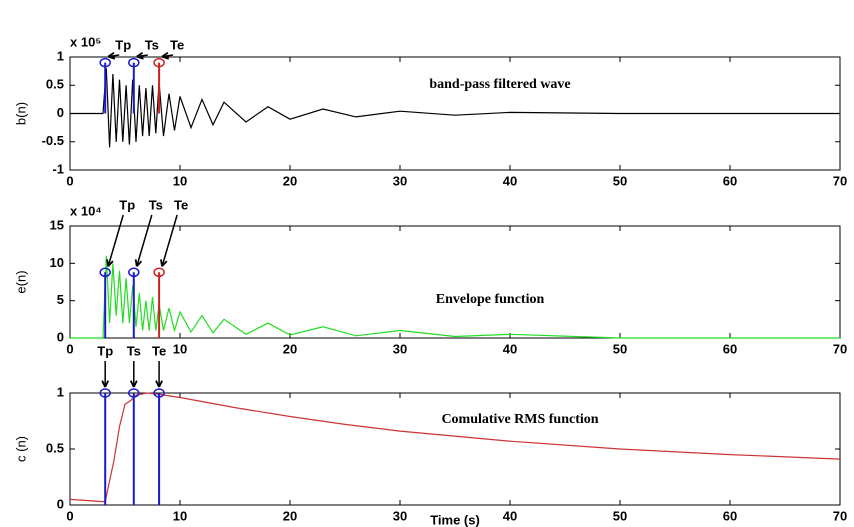  Describe the element at coordinates (455, 519) in the screenshot. I see `x-axis-label: Time (s)` at that location.